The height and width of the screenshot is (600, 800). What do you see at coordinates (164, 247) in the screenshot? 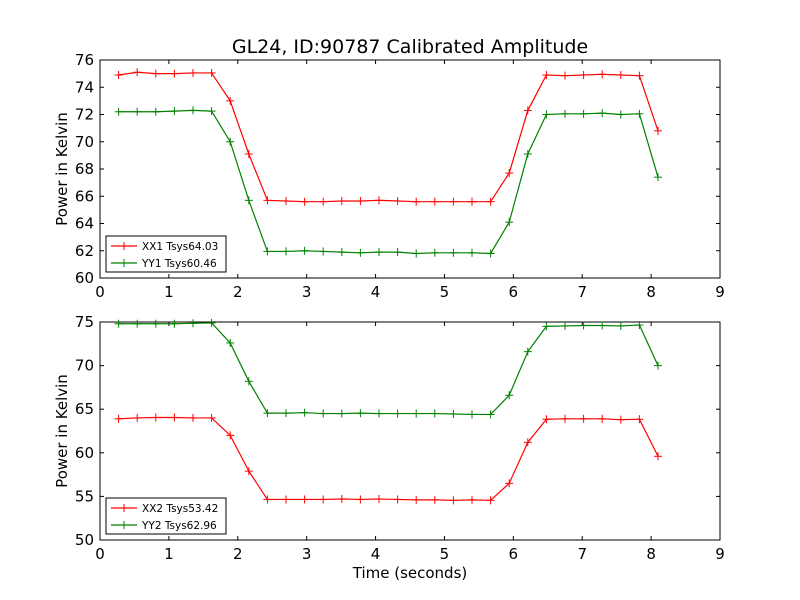
I see `legend-item: XX1 Tsys64.03` at bounding box center [164, 247].